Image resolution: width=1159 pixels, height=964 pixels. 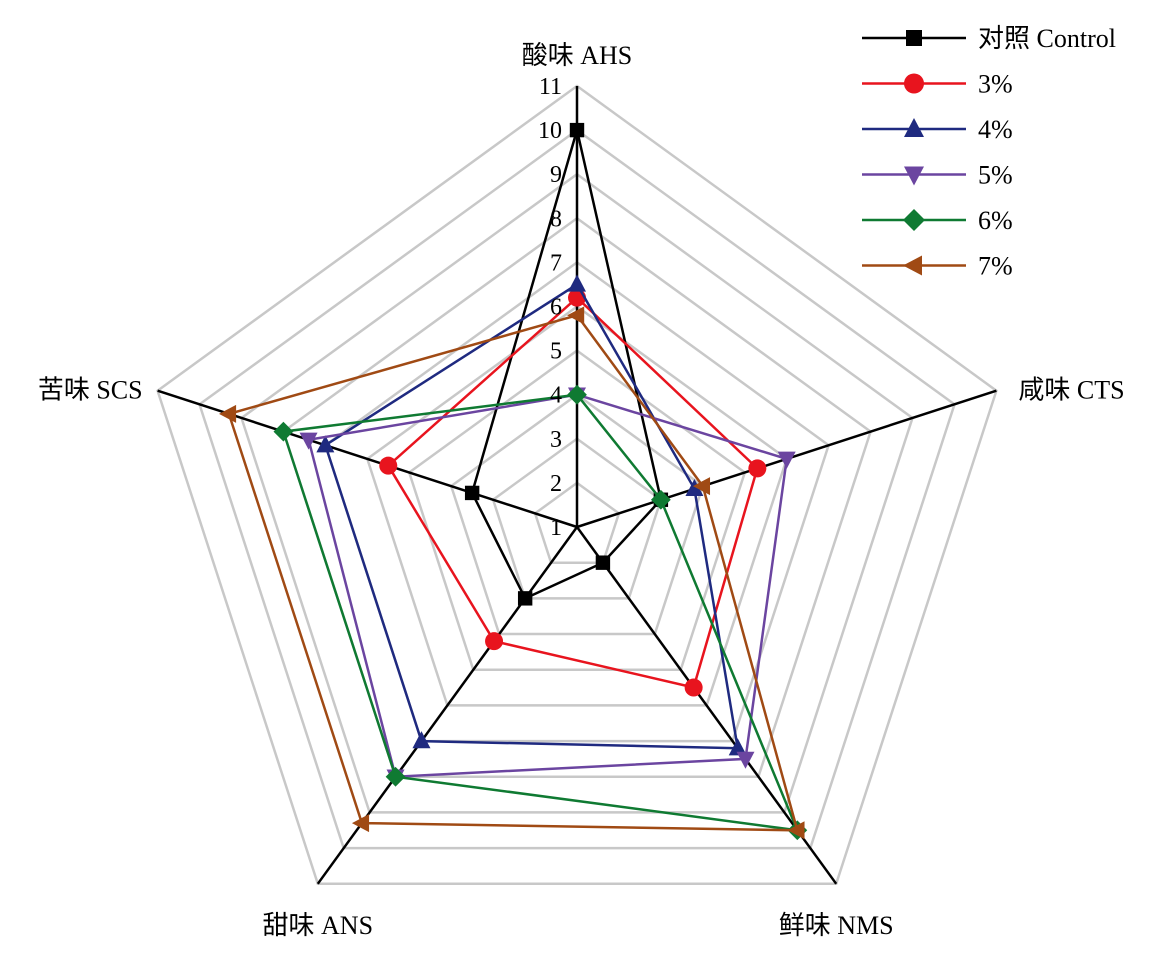 What do you see at coordinates (556, 396) in the screenshot?
I see `tick-label: 4` at bounding box center [556, 396].